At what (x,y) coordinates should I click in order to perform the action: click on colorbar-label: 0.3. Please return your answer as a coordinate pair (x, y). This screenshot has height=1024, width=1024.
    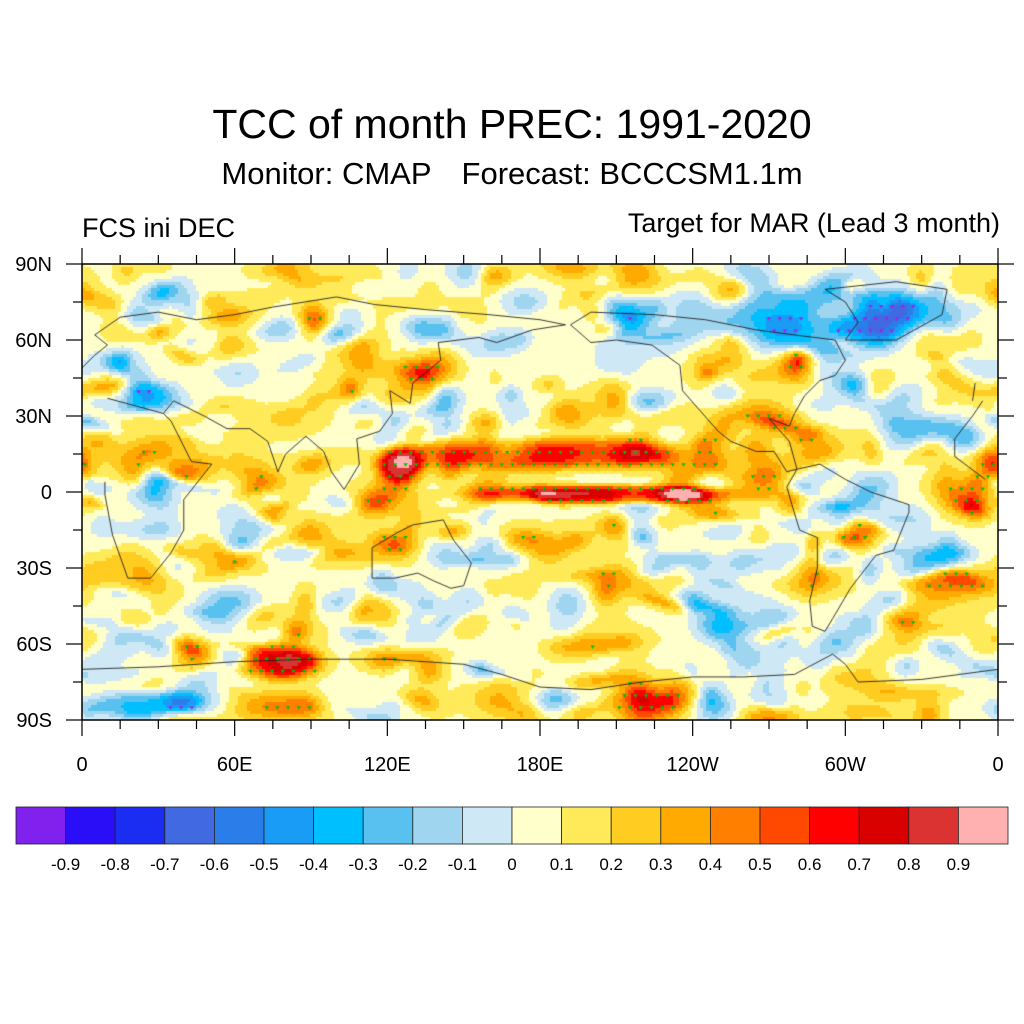
    Looking at the image, I should click on (661, 864).